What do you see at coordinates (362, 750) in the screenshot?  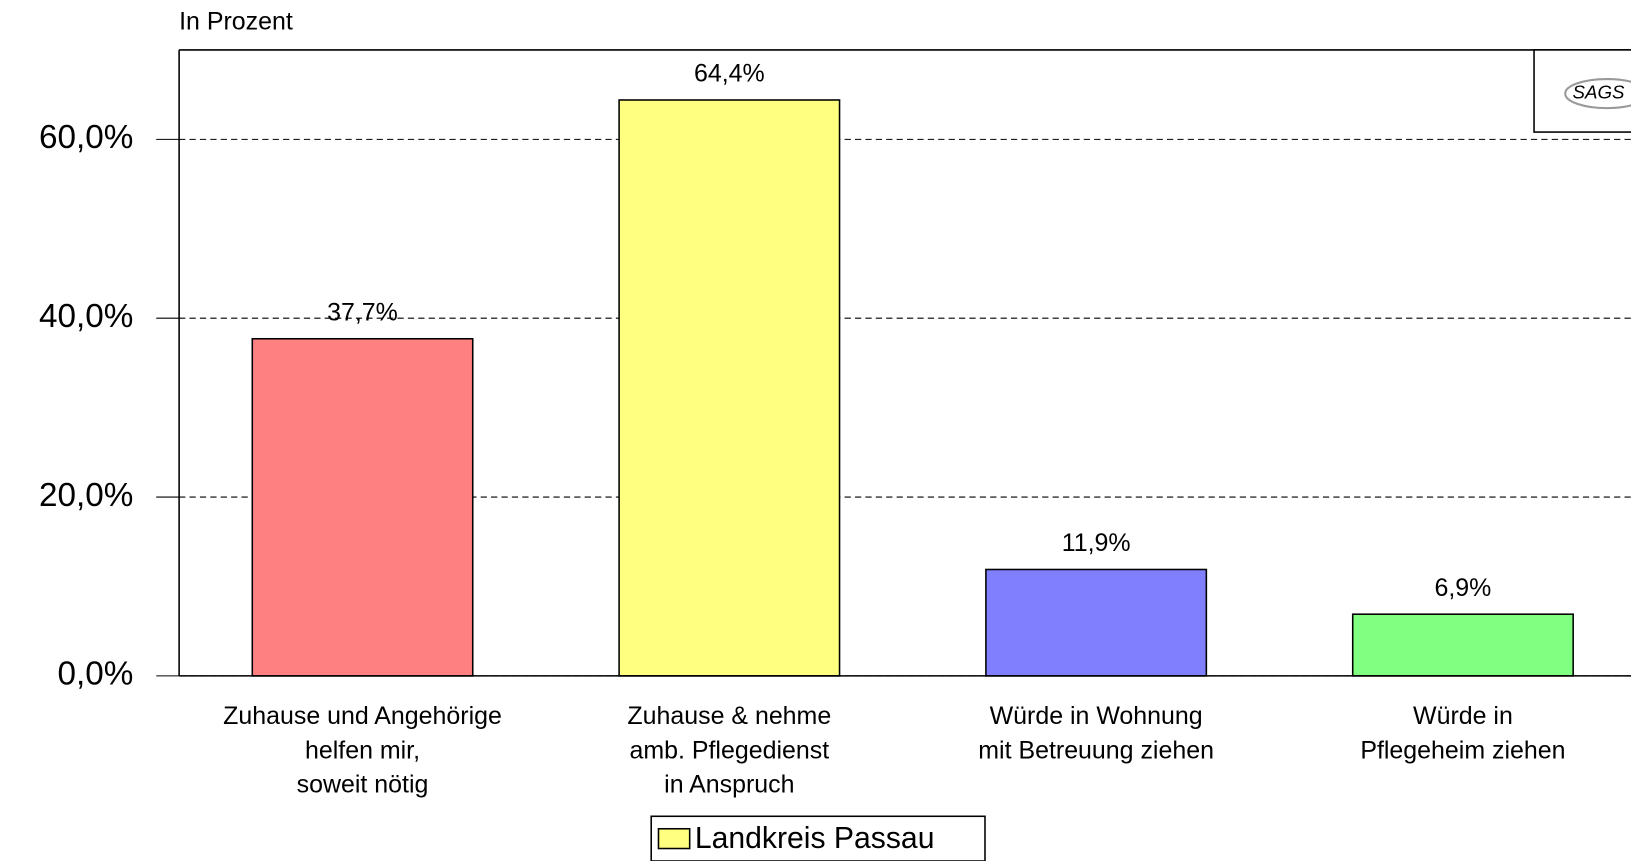 I see `x-tick-label: helfen mir,` at bounding box center [362, 750].